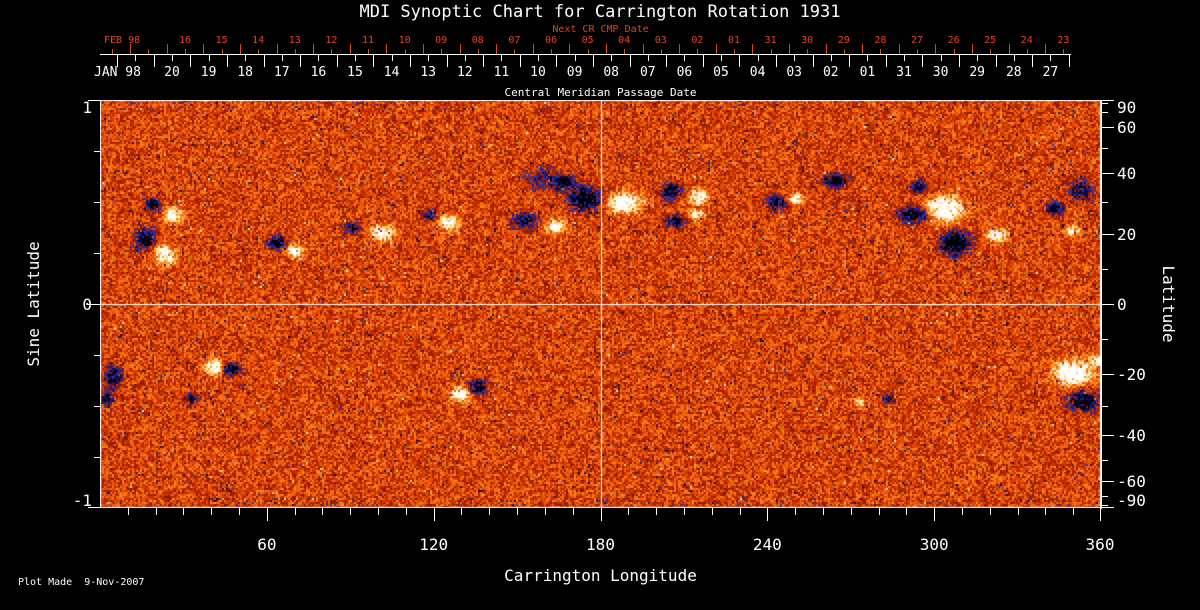 The height and width of the screenshot is (610, 1200). Describe the element at coordinates (514, 40) in the screenshot. I see `next-cr-date-label: 07` at that location.